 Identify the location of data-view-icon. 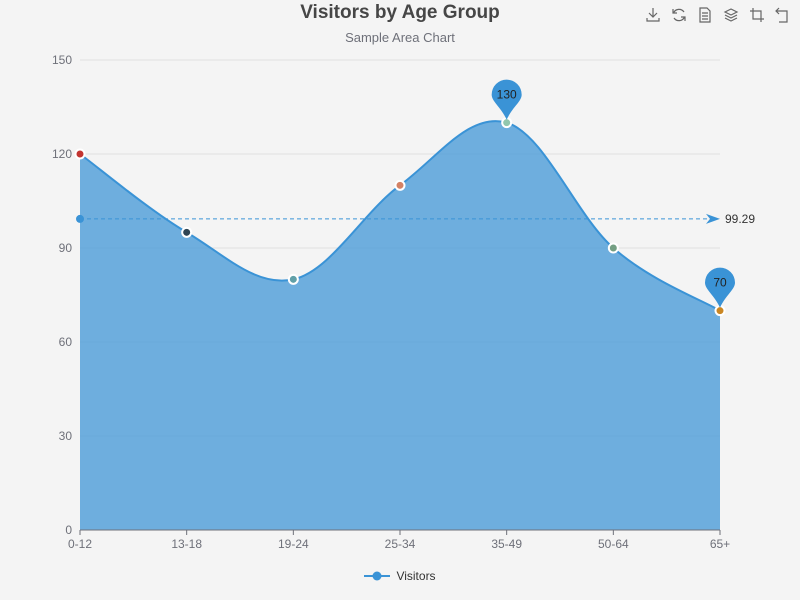
(705, 15).